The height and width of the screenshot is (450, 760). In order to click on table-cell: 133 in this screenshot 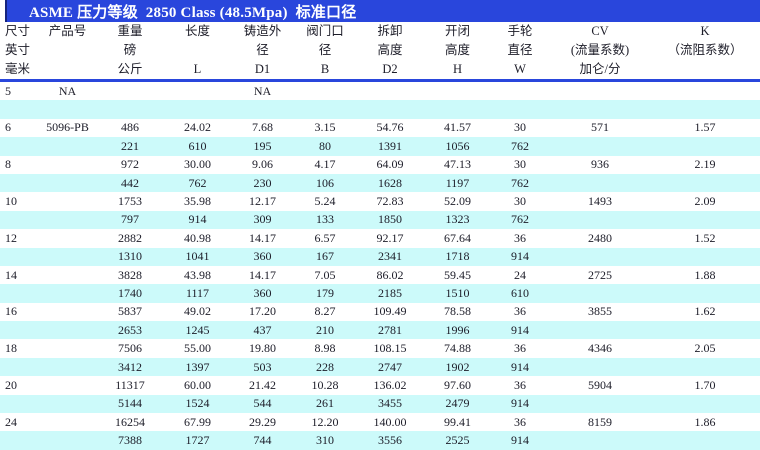, I will do `click(325, 219)`.